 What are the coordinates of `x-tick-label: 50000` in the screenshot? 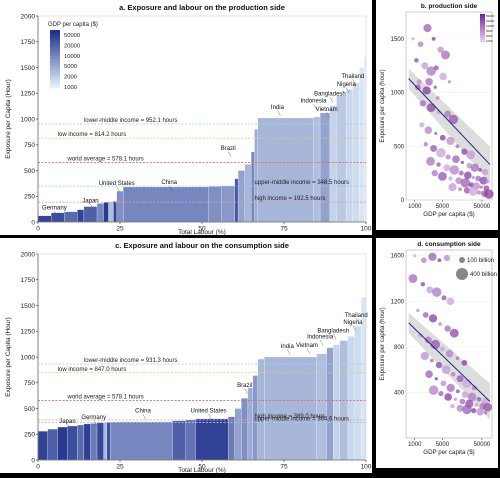 It's located at (482, 445).